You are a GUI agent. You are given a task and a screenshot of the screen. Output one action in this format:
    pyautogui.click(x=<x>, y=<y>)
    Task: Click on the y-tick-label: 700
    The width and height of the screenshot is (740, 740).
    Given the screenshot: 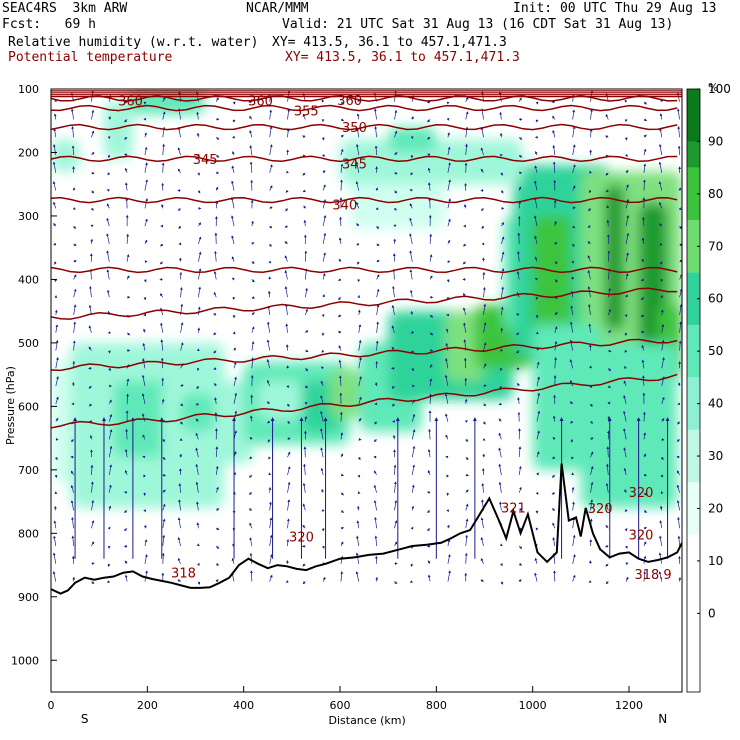 What is the action you would take?
    pyautogui.click(x=28, y=470)
    